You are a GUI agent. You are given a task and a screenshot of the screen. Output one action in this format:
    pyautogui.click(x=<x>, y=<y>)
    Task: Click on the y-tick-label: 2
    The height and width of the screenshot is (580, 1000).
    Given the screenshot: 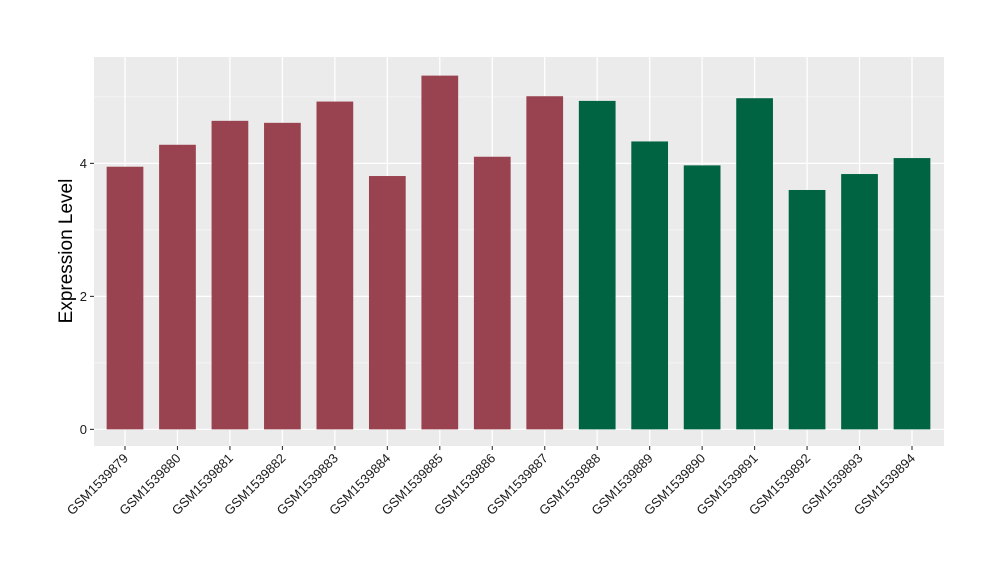 What is the action you would take?
    pyautogui.click(x=83, y=296)
    